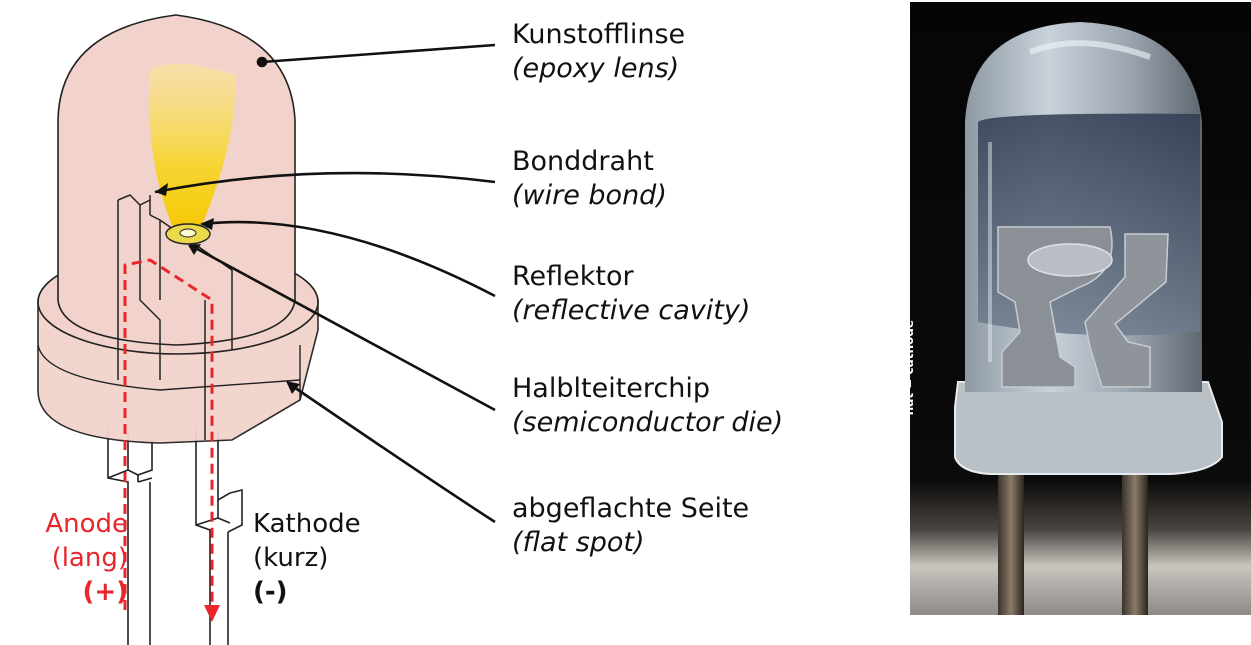  I want to click on anode-length: (lang), so click(89, 558).